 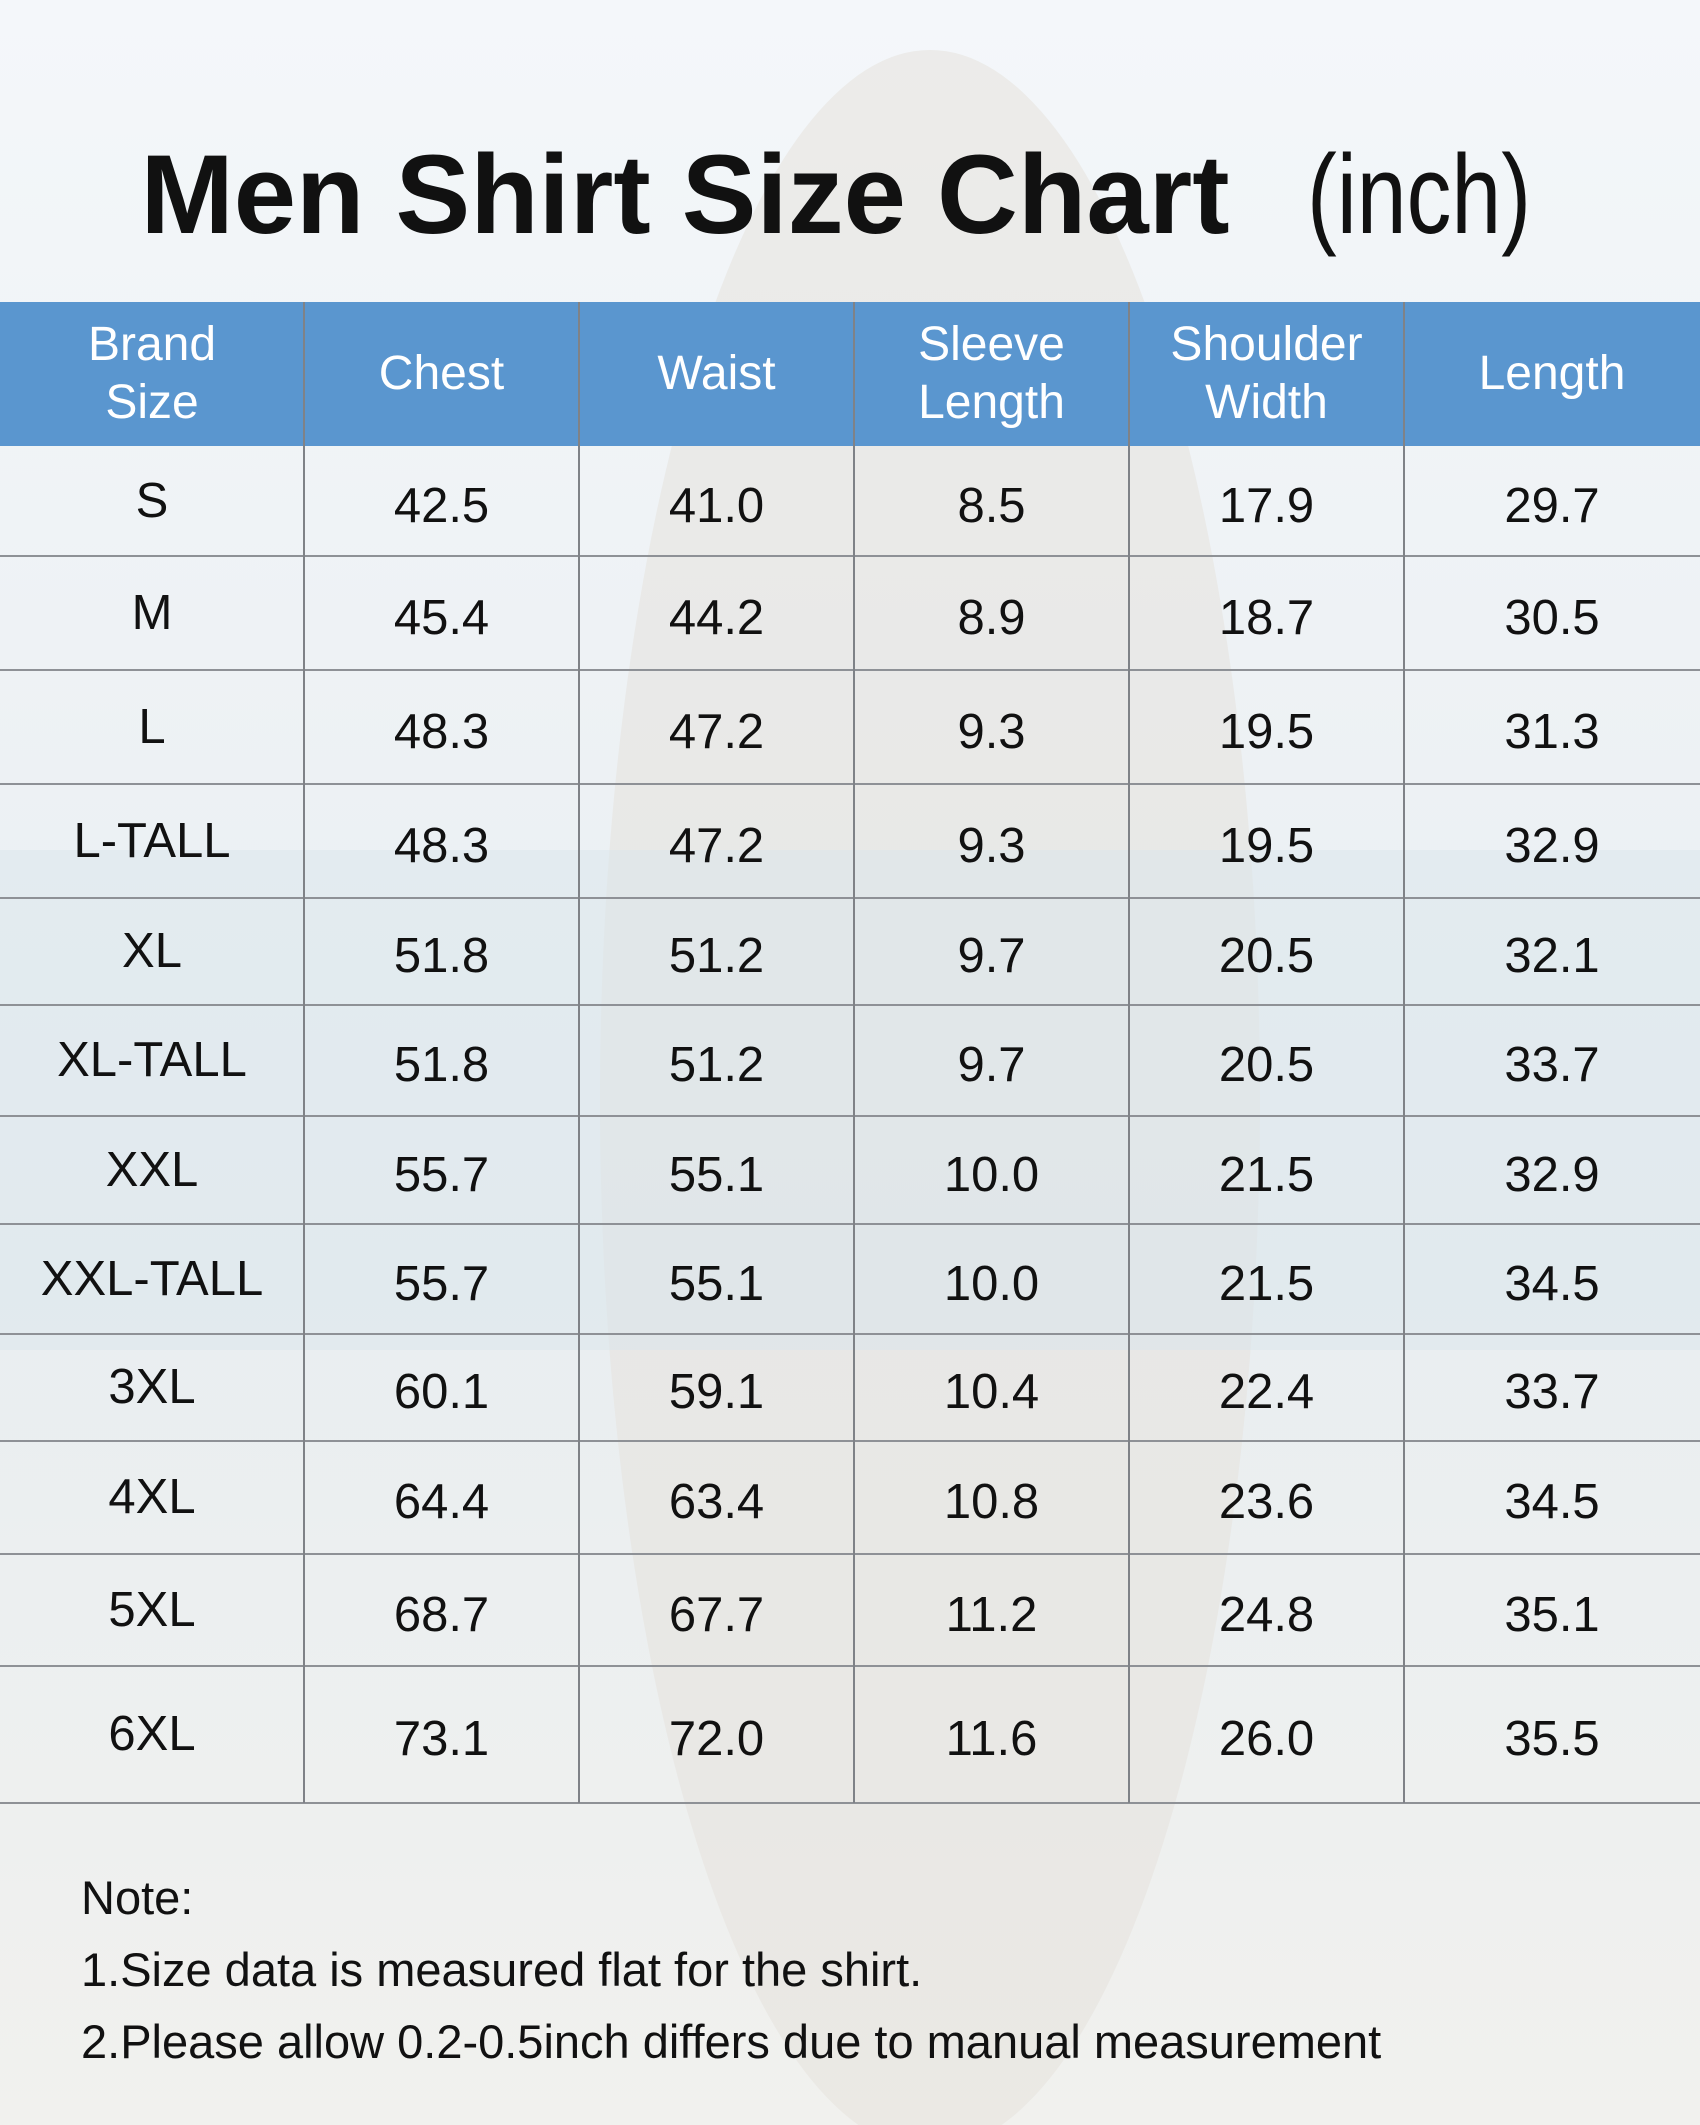 I want to click on size-cell: XL-TALL, so click(x=152, y=1060).